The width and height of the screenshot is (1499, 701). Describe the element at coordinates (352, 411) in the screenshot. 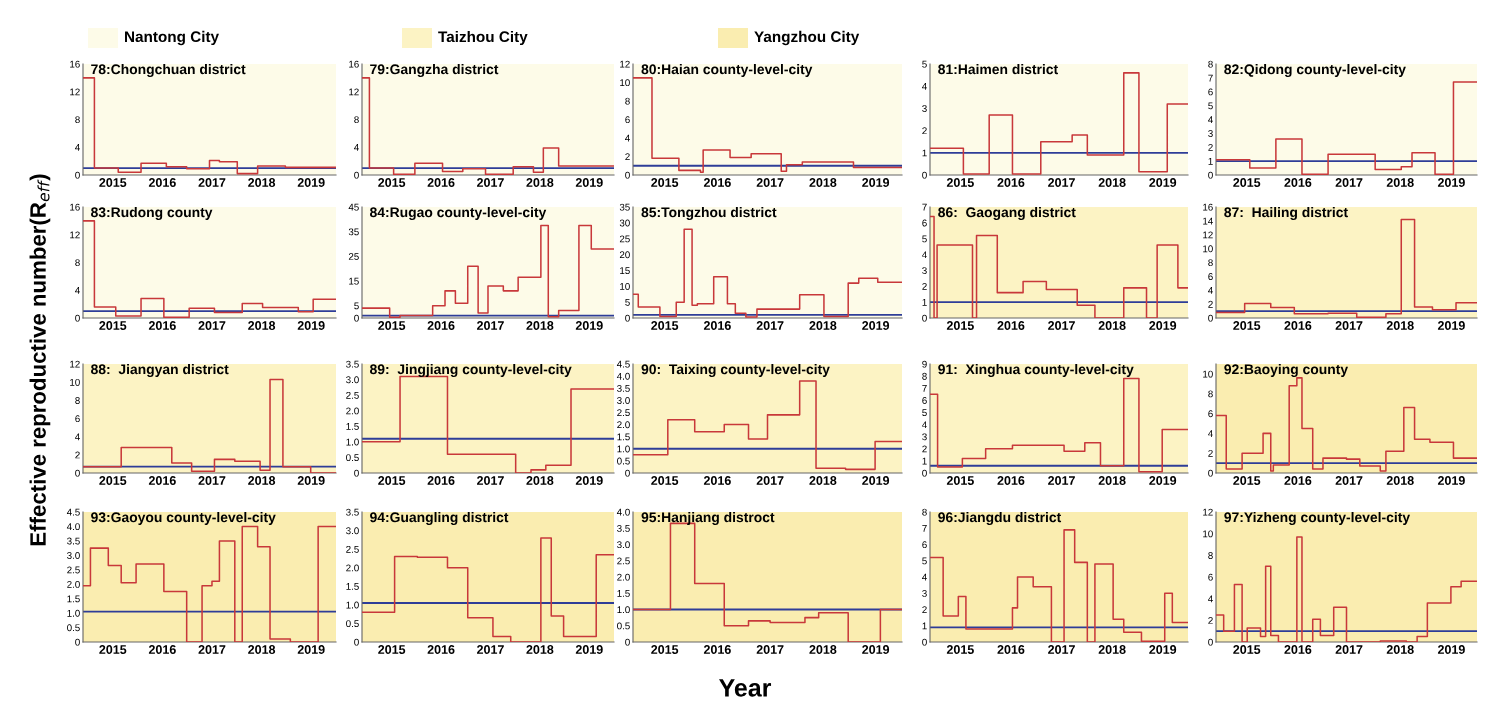

I see `y-tick-label: 2.0` at that location.